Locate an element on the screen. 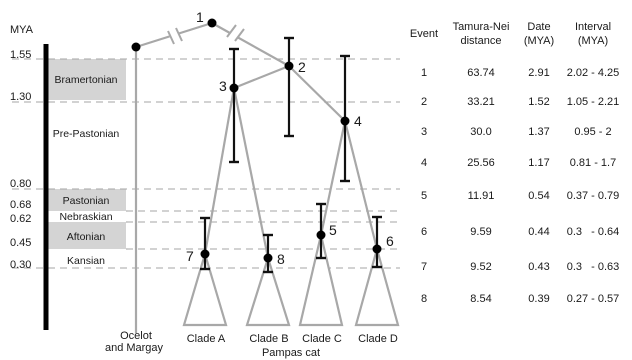 Image resolution: width=632 pixels, height=360 pixels. node-label: 2 is located at coordinates (302, 67).